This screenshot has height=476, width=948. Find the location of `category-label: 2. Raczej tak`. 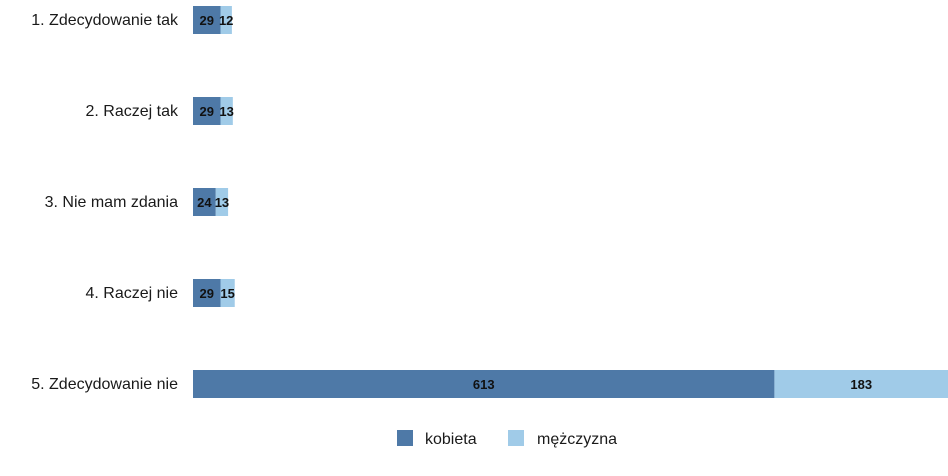

category-label: 2. Raczej tak is located at coordinates (132, 111).